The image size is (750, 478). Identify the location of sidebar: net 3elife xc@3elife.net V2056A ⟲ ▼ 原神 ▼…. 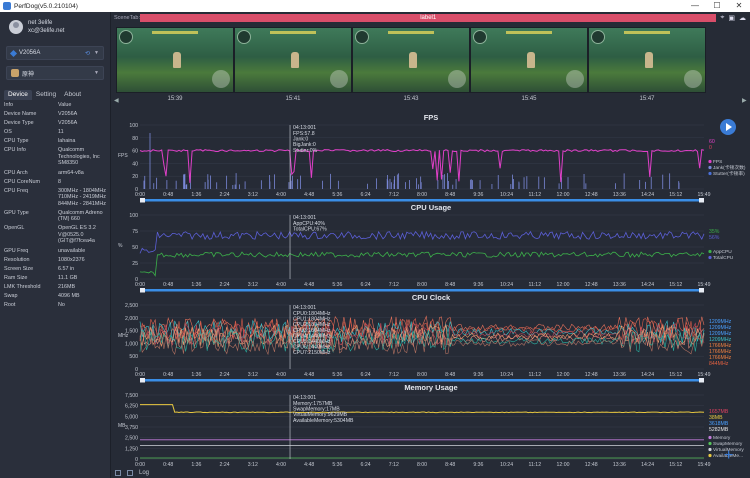
(55, 245).